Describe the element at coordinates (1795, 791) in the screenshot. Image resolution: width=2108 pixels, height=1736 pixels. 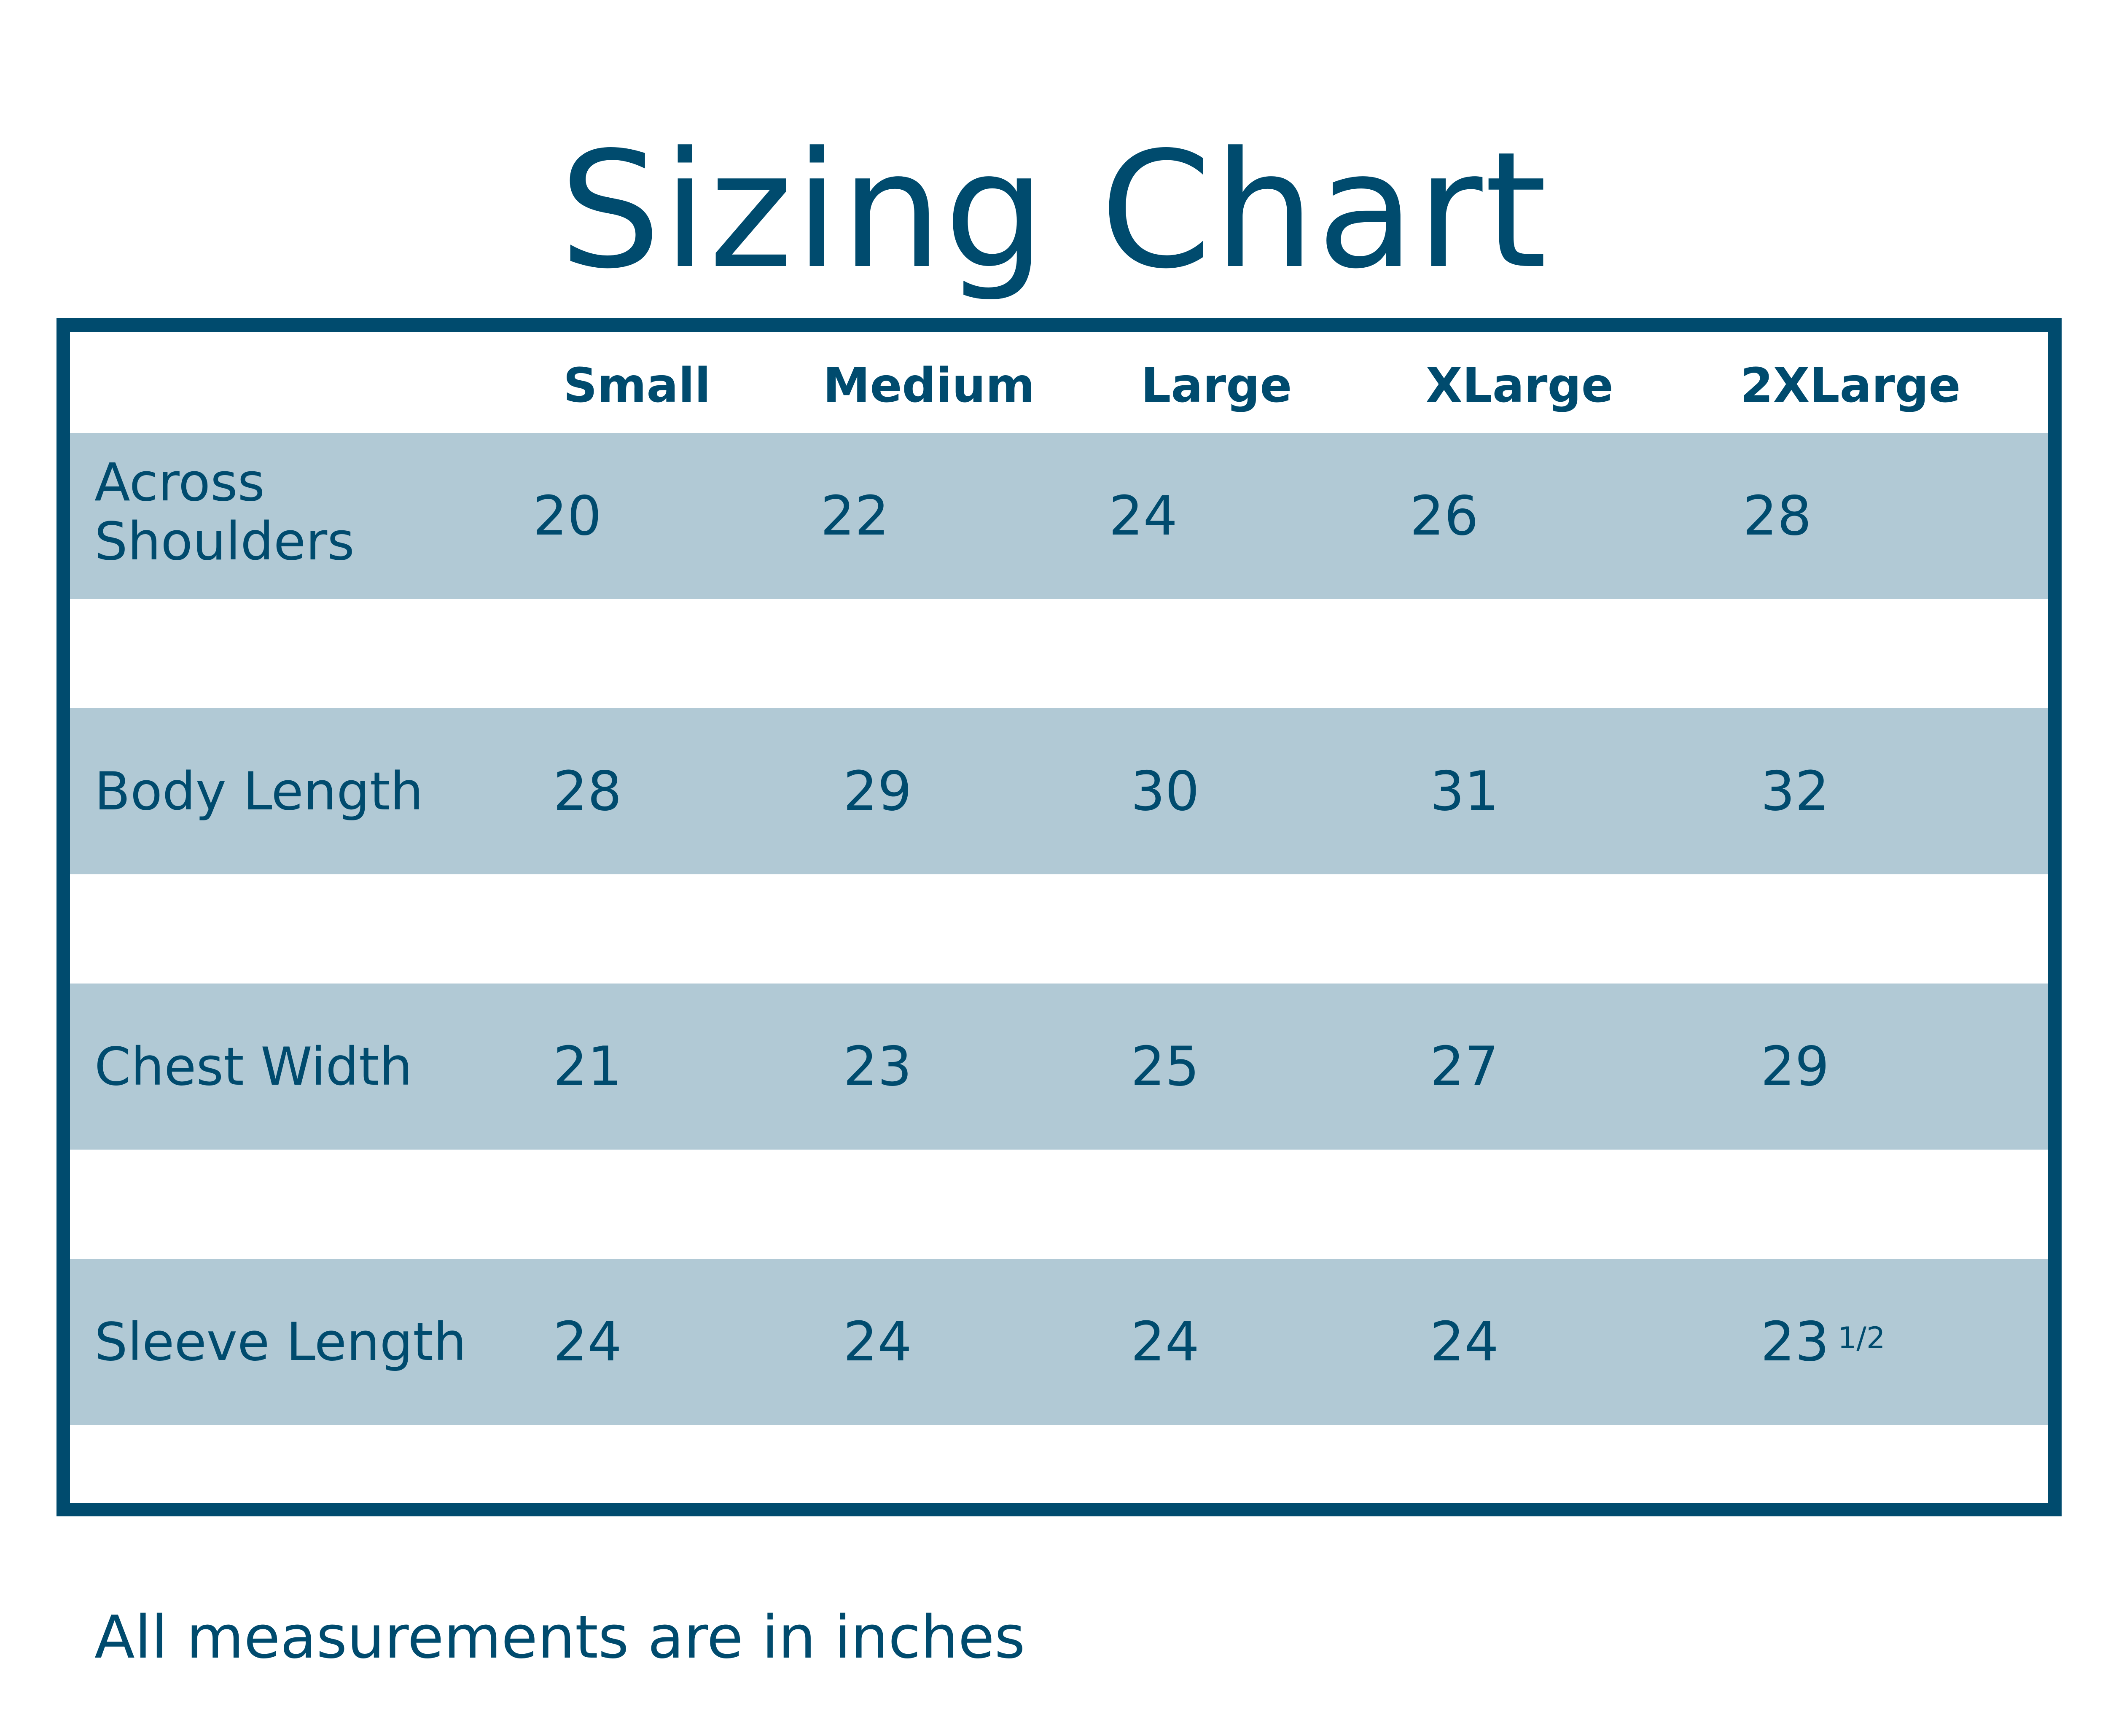
I see `table-cell: 32` at that location.